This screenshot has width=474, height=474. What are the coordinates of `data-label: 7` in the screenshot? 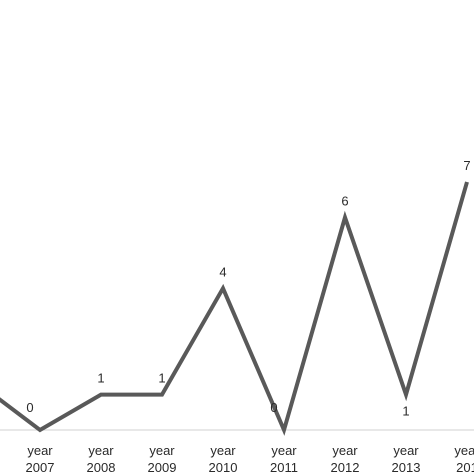 It's located at (466, 165).